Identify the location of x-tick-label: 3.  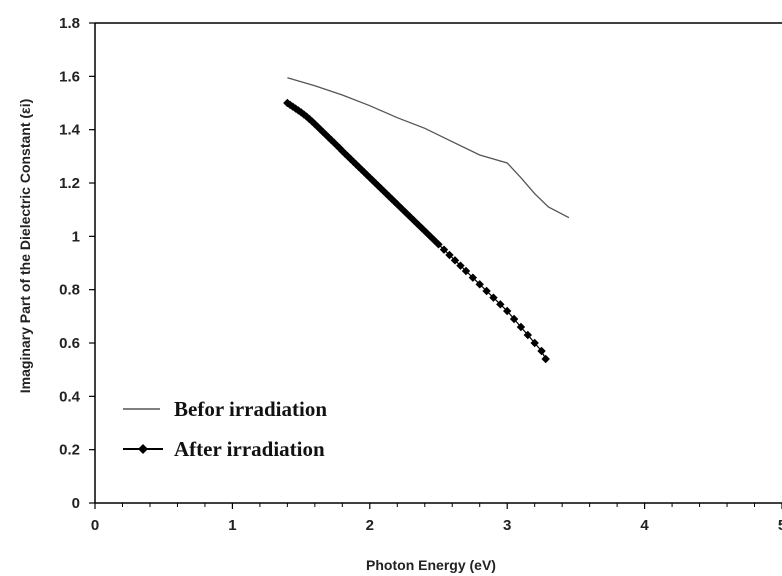
(507, 525).